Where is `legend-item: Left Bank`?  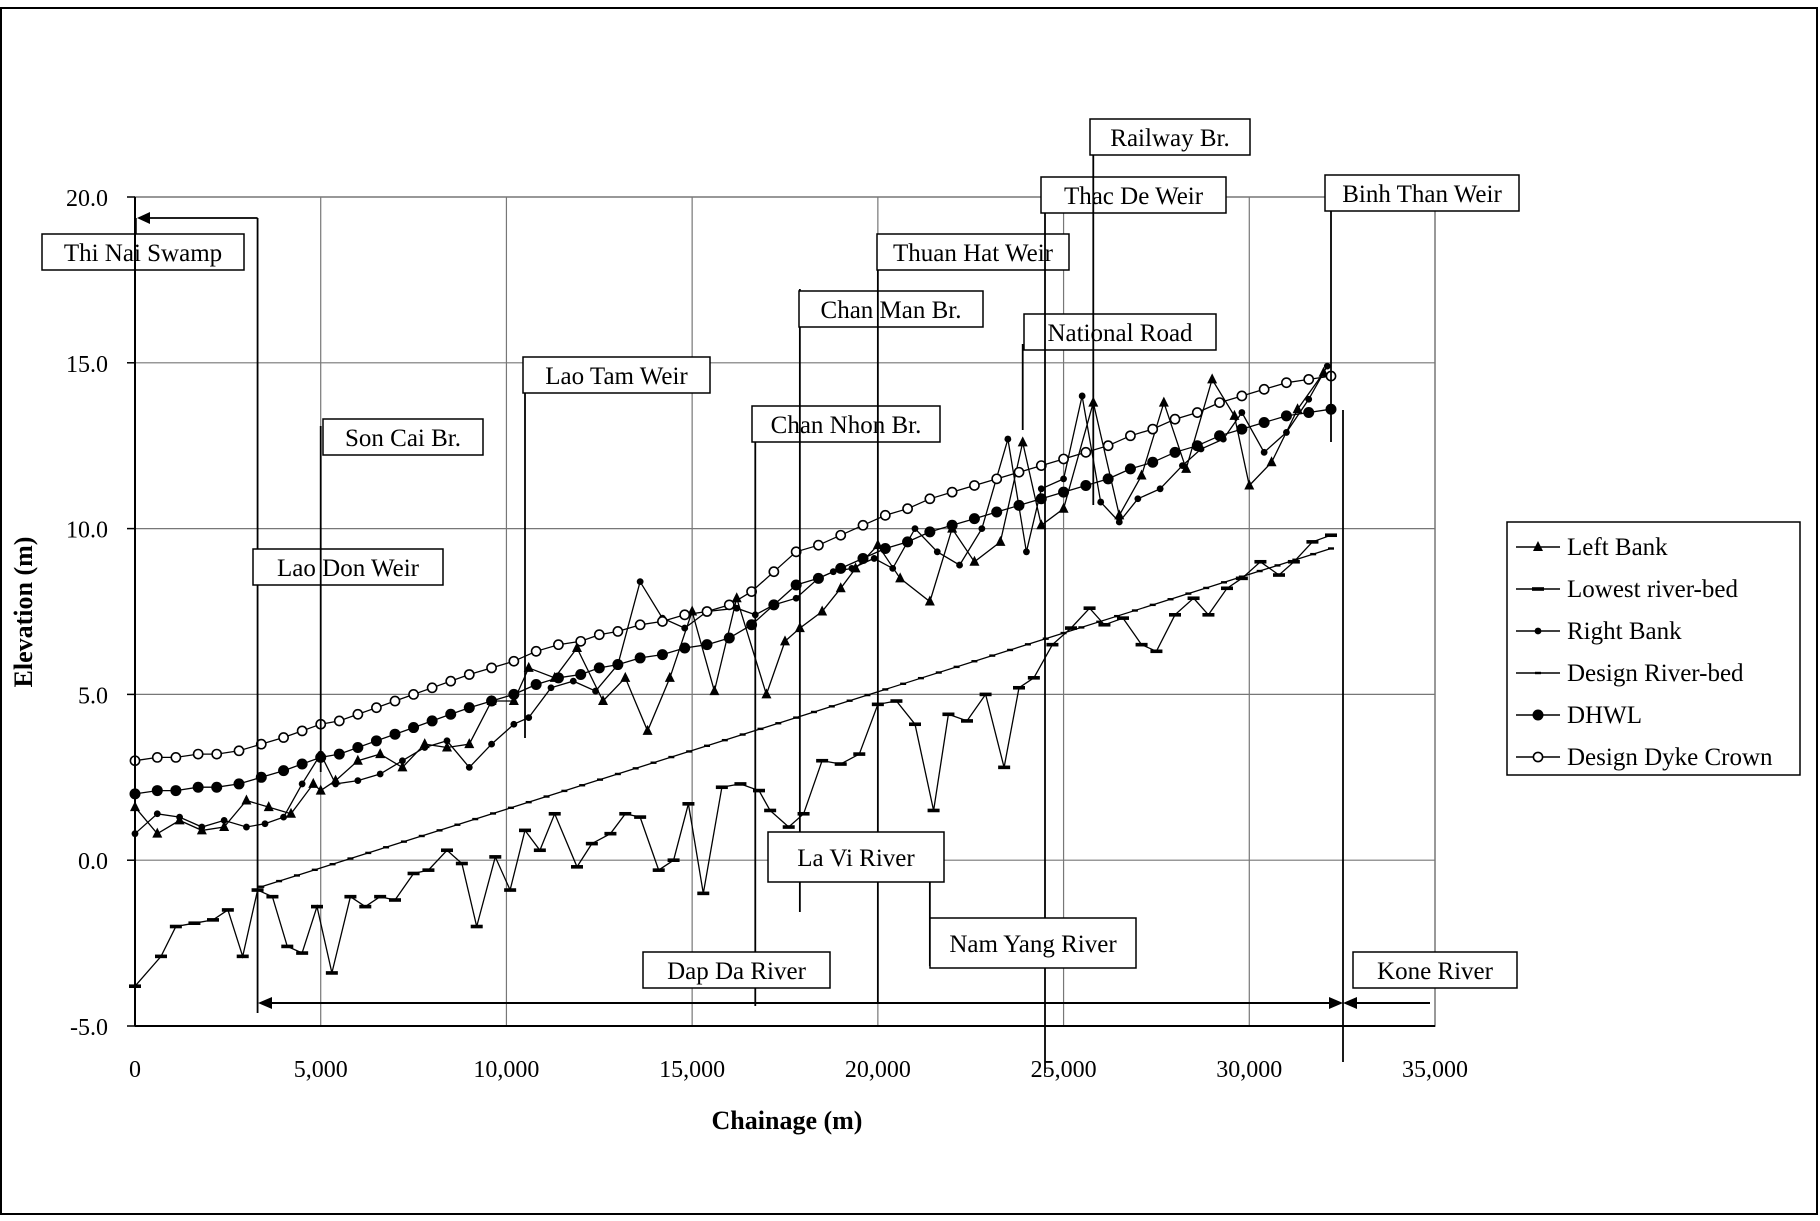 legend-item: Left Bank is located at coordinates (1592, 547).